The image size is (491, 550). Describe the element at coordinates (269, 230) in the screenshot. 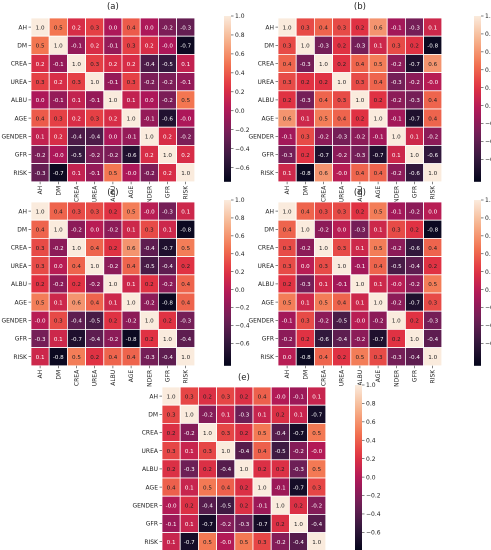

I see `y-tick-label: DM` at that location.